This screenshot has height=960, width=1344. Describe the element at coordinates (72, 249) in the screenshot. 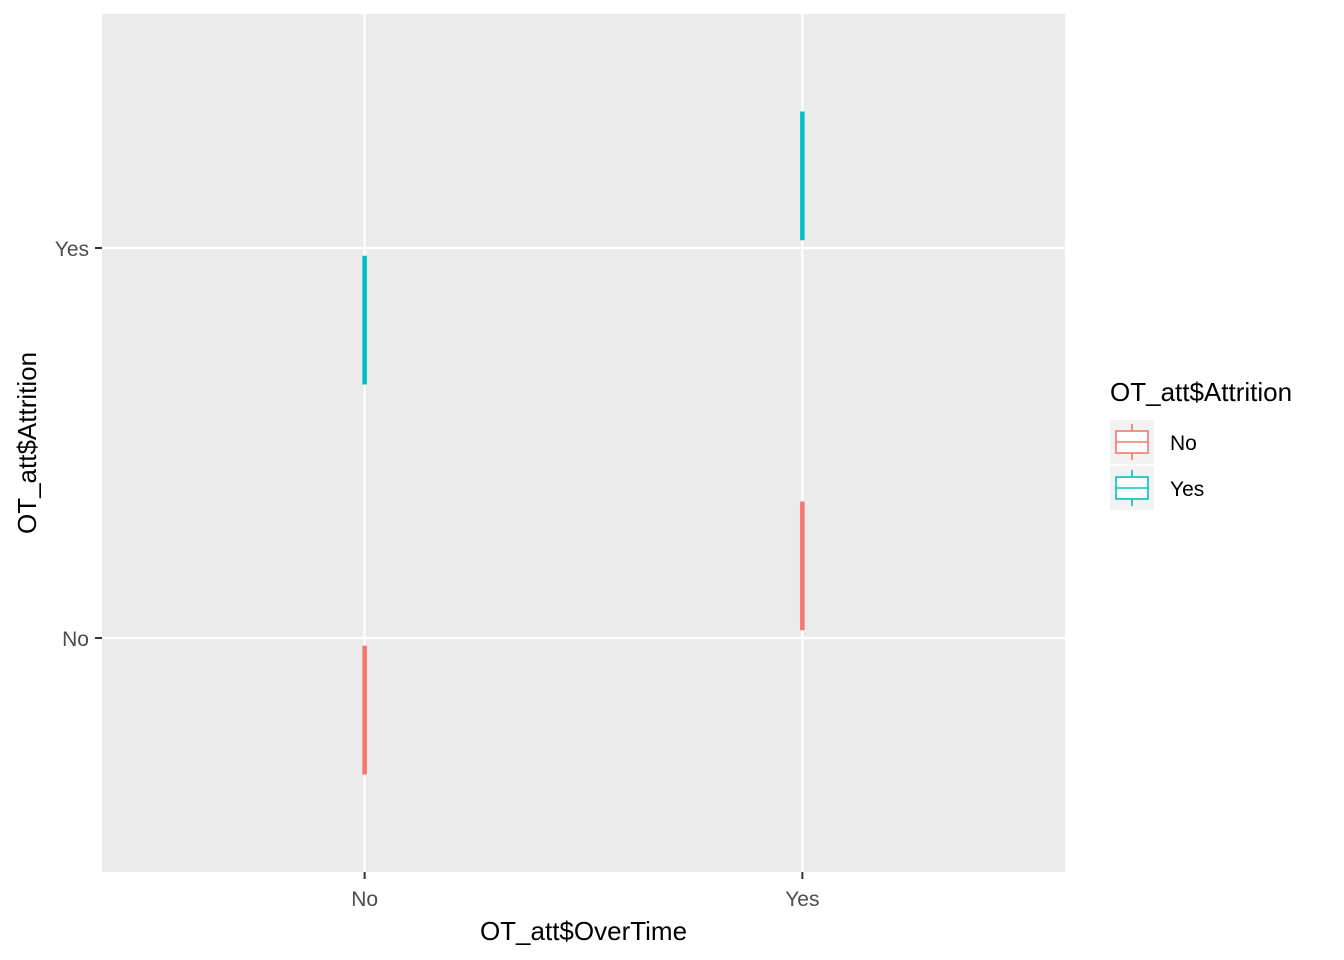

I see `y-tick-label-yes: Yes` at that location.